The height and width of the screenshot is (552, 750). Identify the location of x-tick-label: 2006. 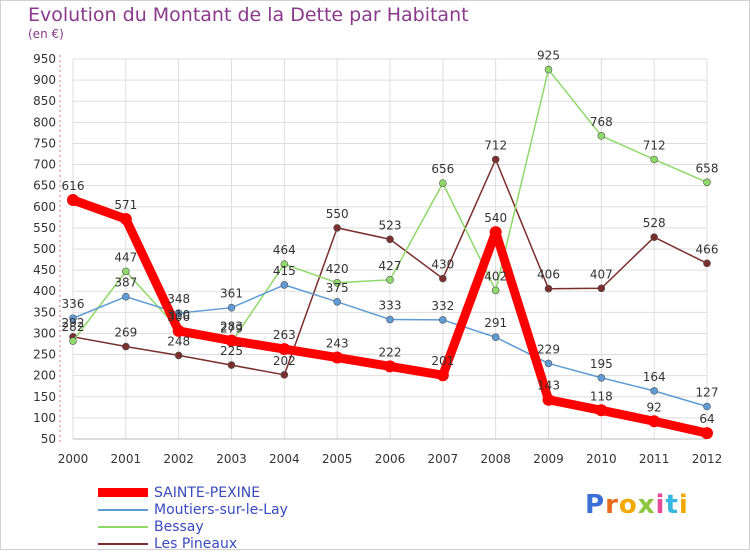
(390, 459).